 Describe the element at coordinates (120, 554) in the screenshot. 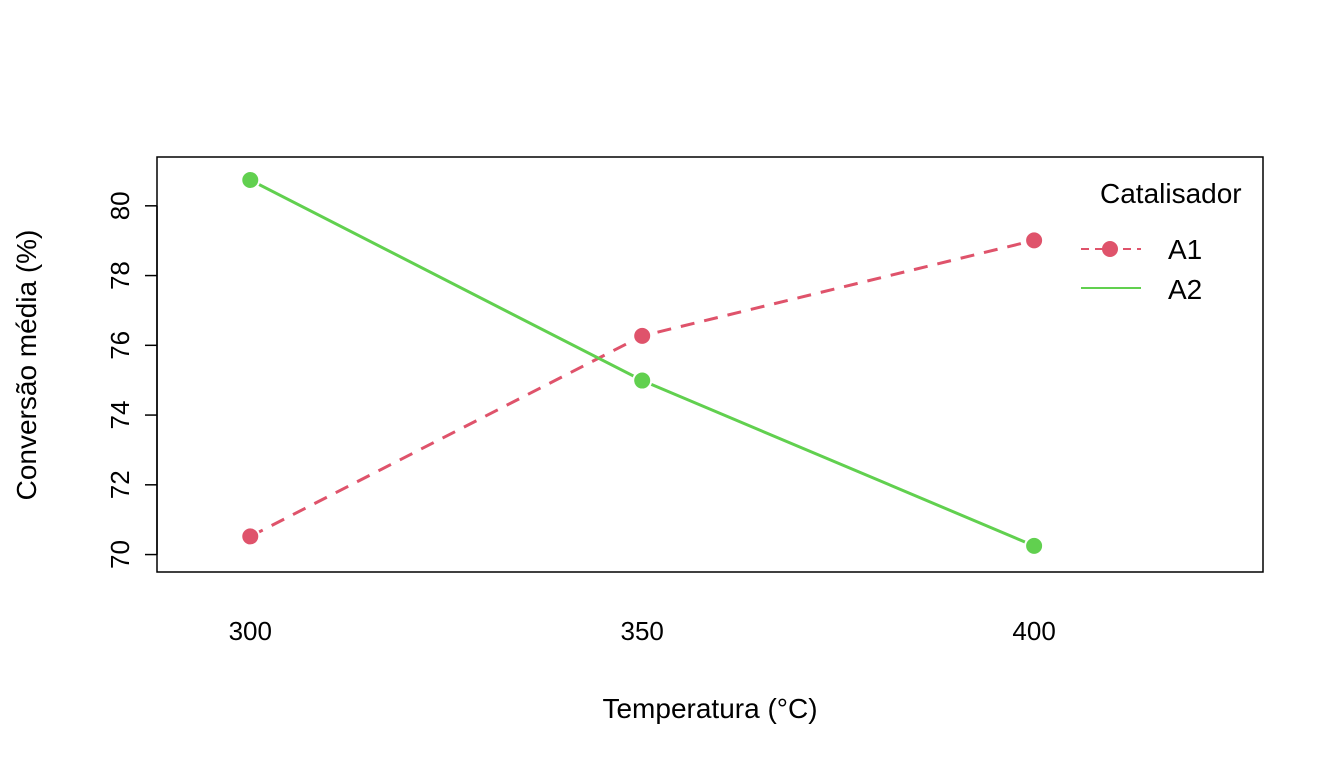

I see `y-tick-label: 70` at that location.